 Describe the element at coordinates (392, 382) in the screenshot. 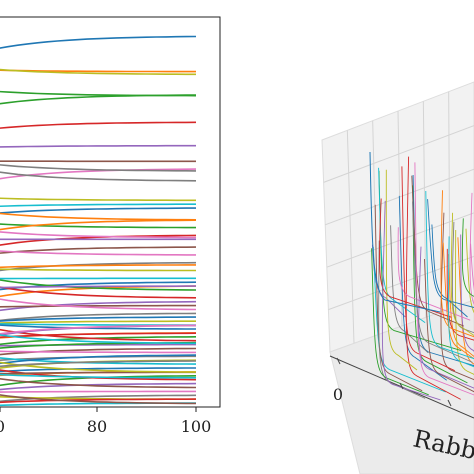

I see `right-x-ticks: 0` at that location.